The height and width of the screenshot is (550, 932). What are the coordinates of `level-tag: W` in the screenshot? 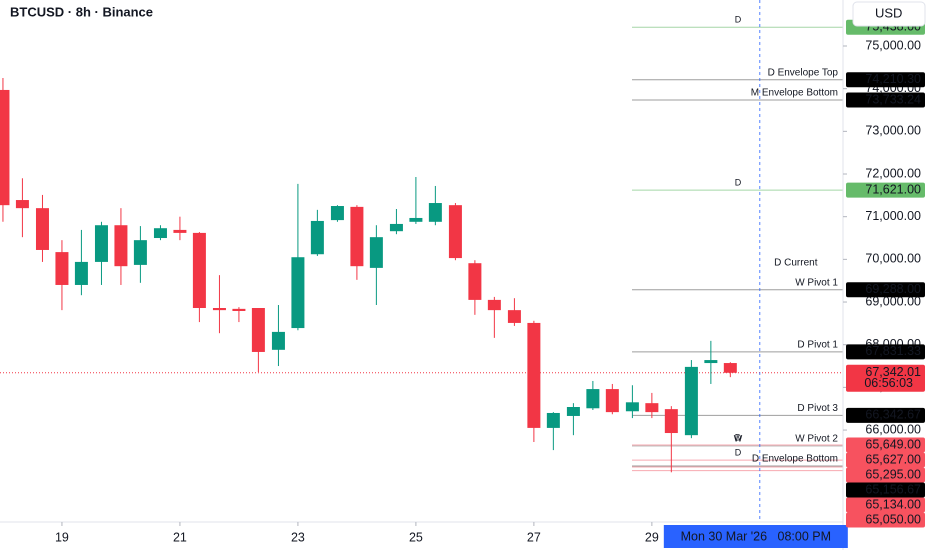 It's located at (738, 438).